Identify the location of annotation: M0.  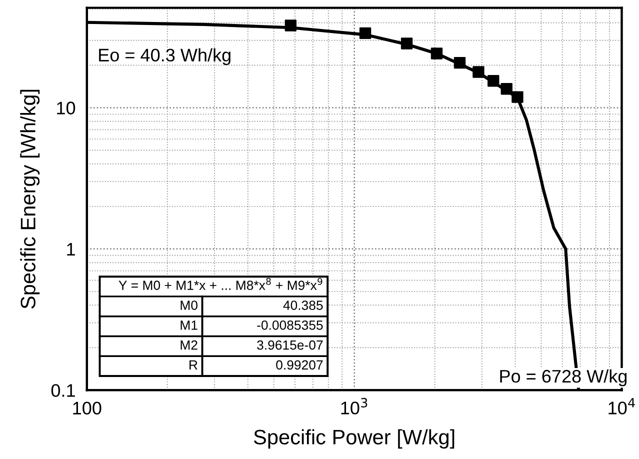
(189, 305).